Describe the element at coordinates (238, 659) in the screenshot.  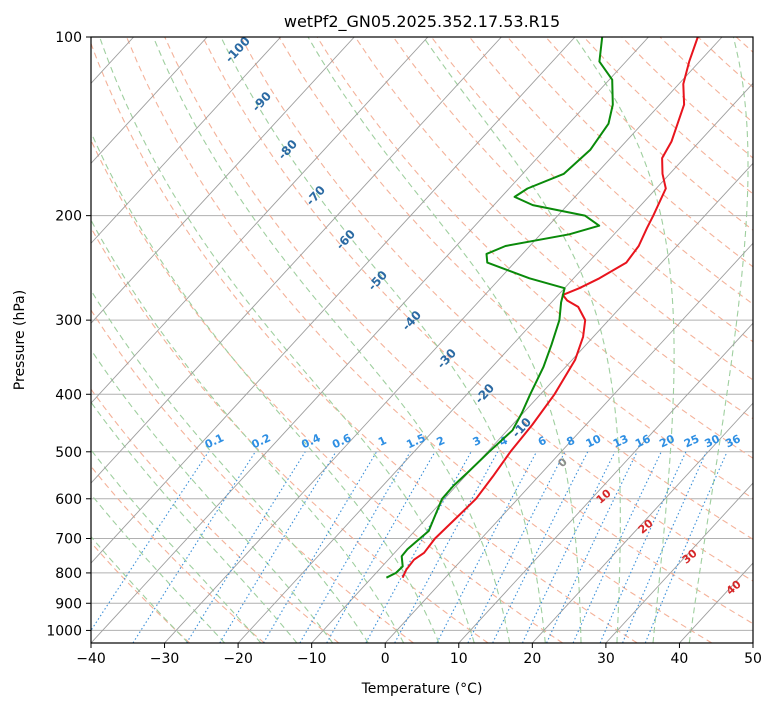
I see `x-tick-label: −20` at that location.